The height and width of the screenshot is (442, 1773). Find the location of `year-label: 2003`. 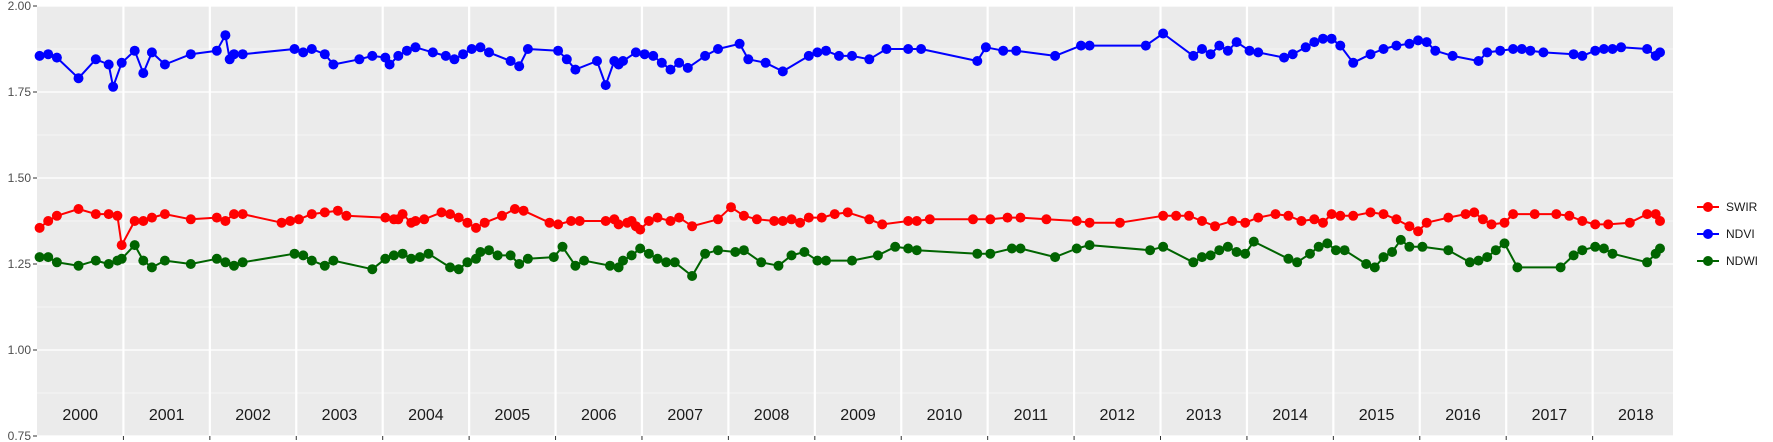

year-label: 2003 is located at coordinates (340, 415).